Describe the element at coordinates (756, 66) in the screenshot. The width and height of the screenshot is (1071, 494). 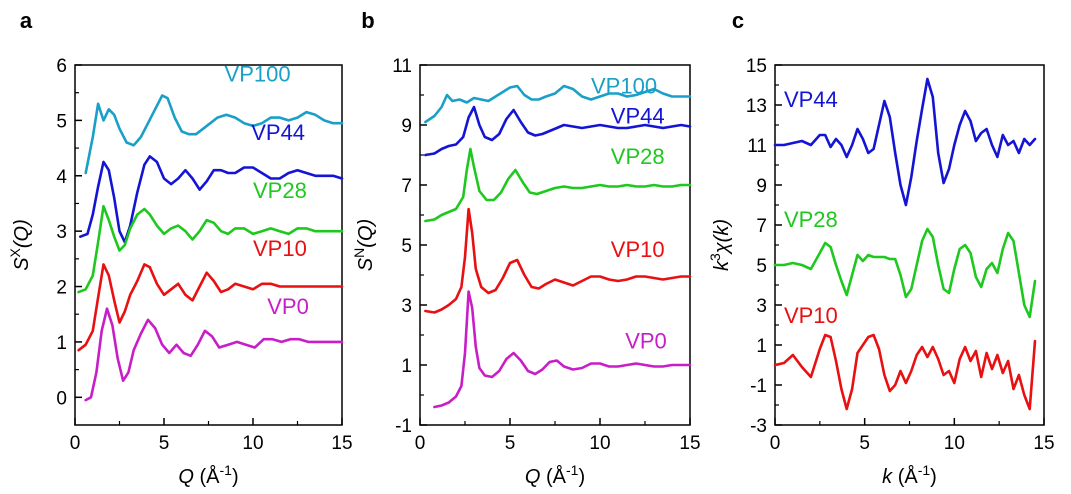
I see `y-tick-label: 15` at that location.